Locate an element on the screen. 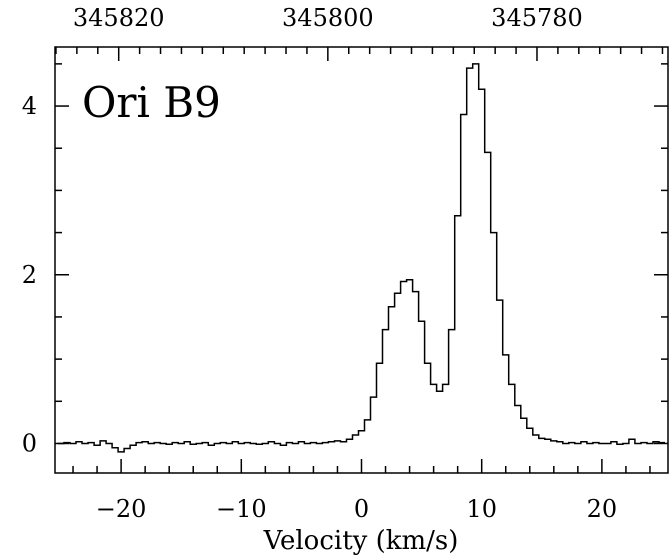 The image size is (670, 560). top-axis-ticks: 345820 345800 345780 is located at coordinates (359, 32).